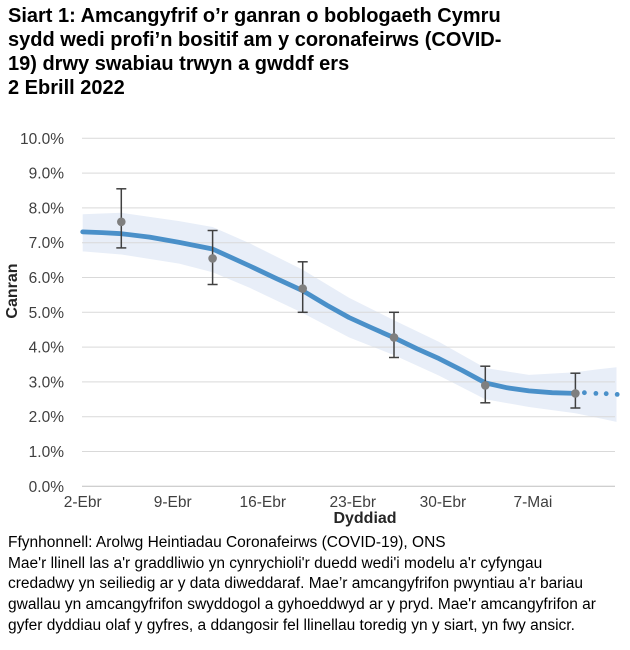 This screenshot has width=630, height=650. I want to click on y-tick-label: 2.0%, so click(47, 417).